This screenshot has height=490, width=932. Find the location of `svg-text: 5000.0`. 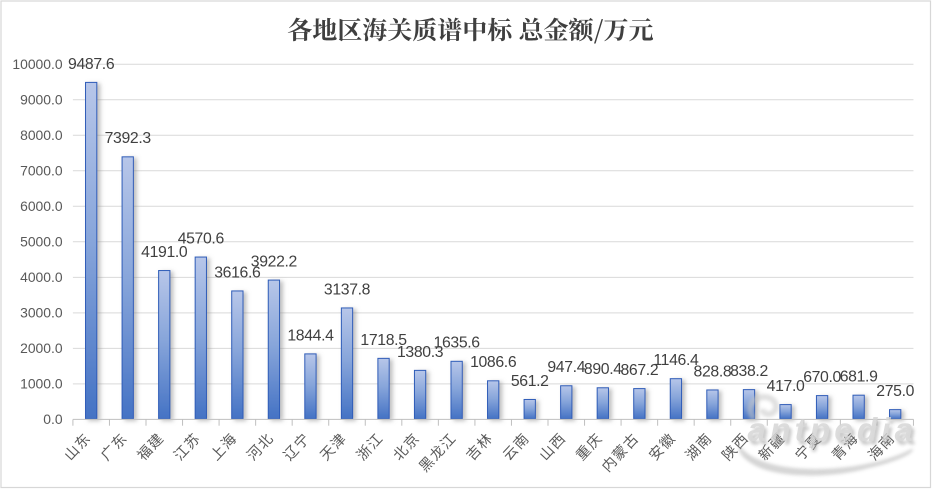

svg-text: 5000.0 is located at coordinates (41, 242).